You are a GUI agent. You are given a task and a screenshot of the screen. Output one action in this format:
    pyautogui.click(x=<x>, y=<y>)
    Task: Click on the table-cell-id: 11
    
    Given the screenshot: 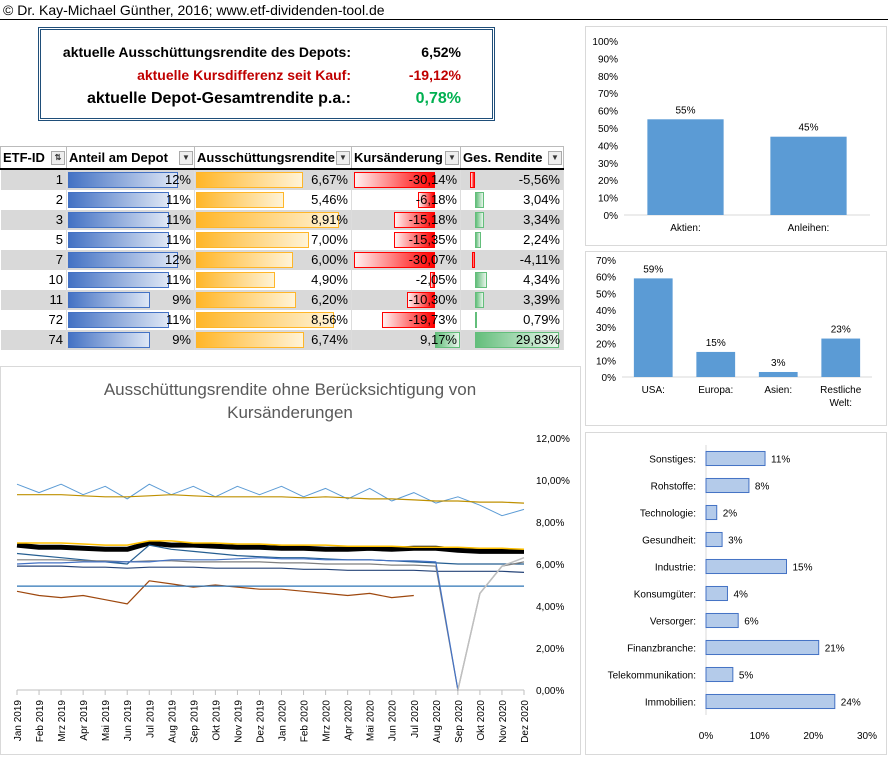 What is the action you would take?
    pyautogui.click(x=33, y=300)
    